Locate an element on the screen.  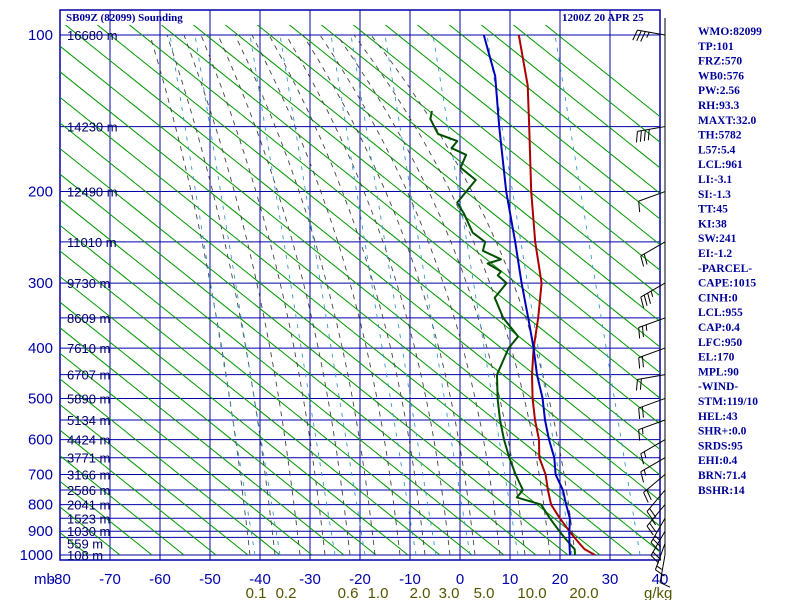
temperature-tick-label: -70 is located at coordinates (110, 579).